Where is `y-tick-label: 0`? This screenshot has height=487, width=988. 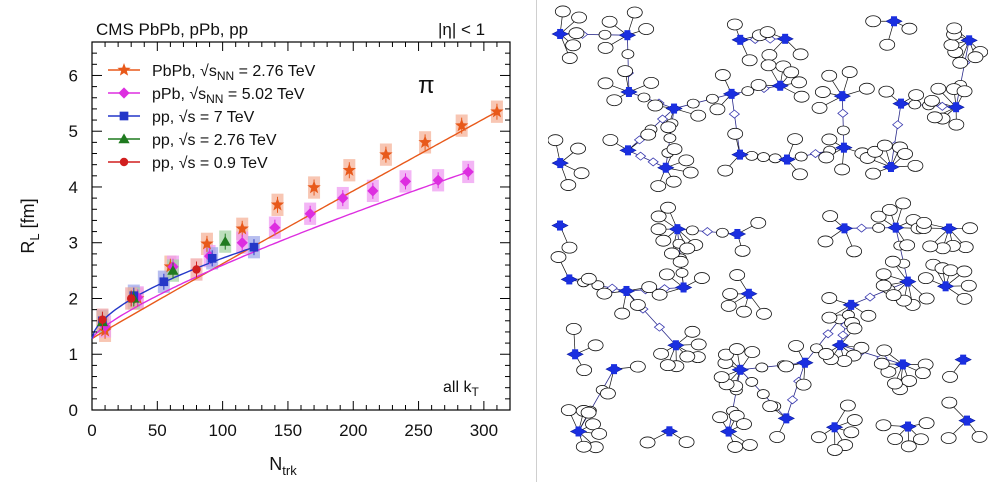 y-tick-label: 0 is located at coordinates (73, 410).